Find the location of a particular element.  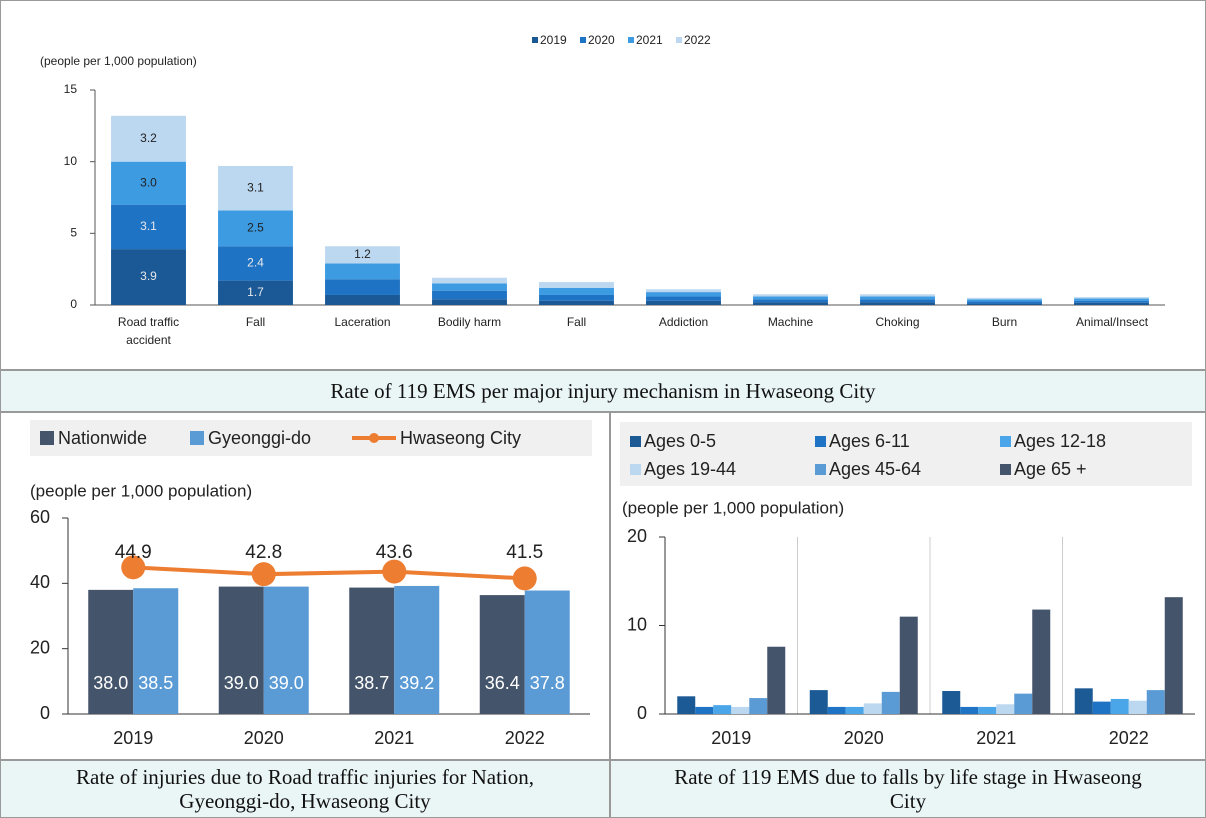

value-label: 3.9 is located at coordinates (148, 276).